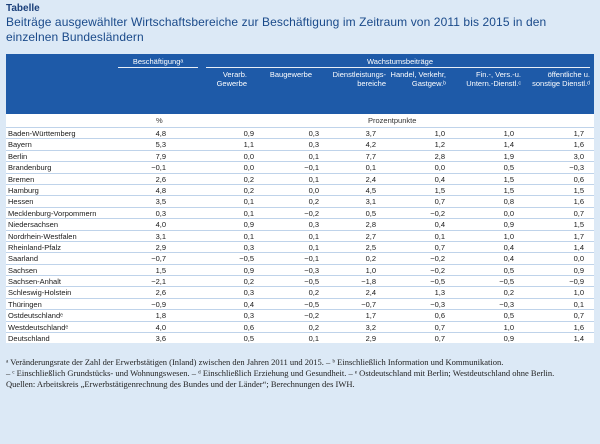 This screenshot has height=444, width=600. What do you see at coordinates (576, 282) in the screenshot?
I see `row-value: −0,9` at bounding box center [576, 282].